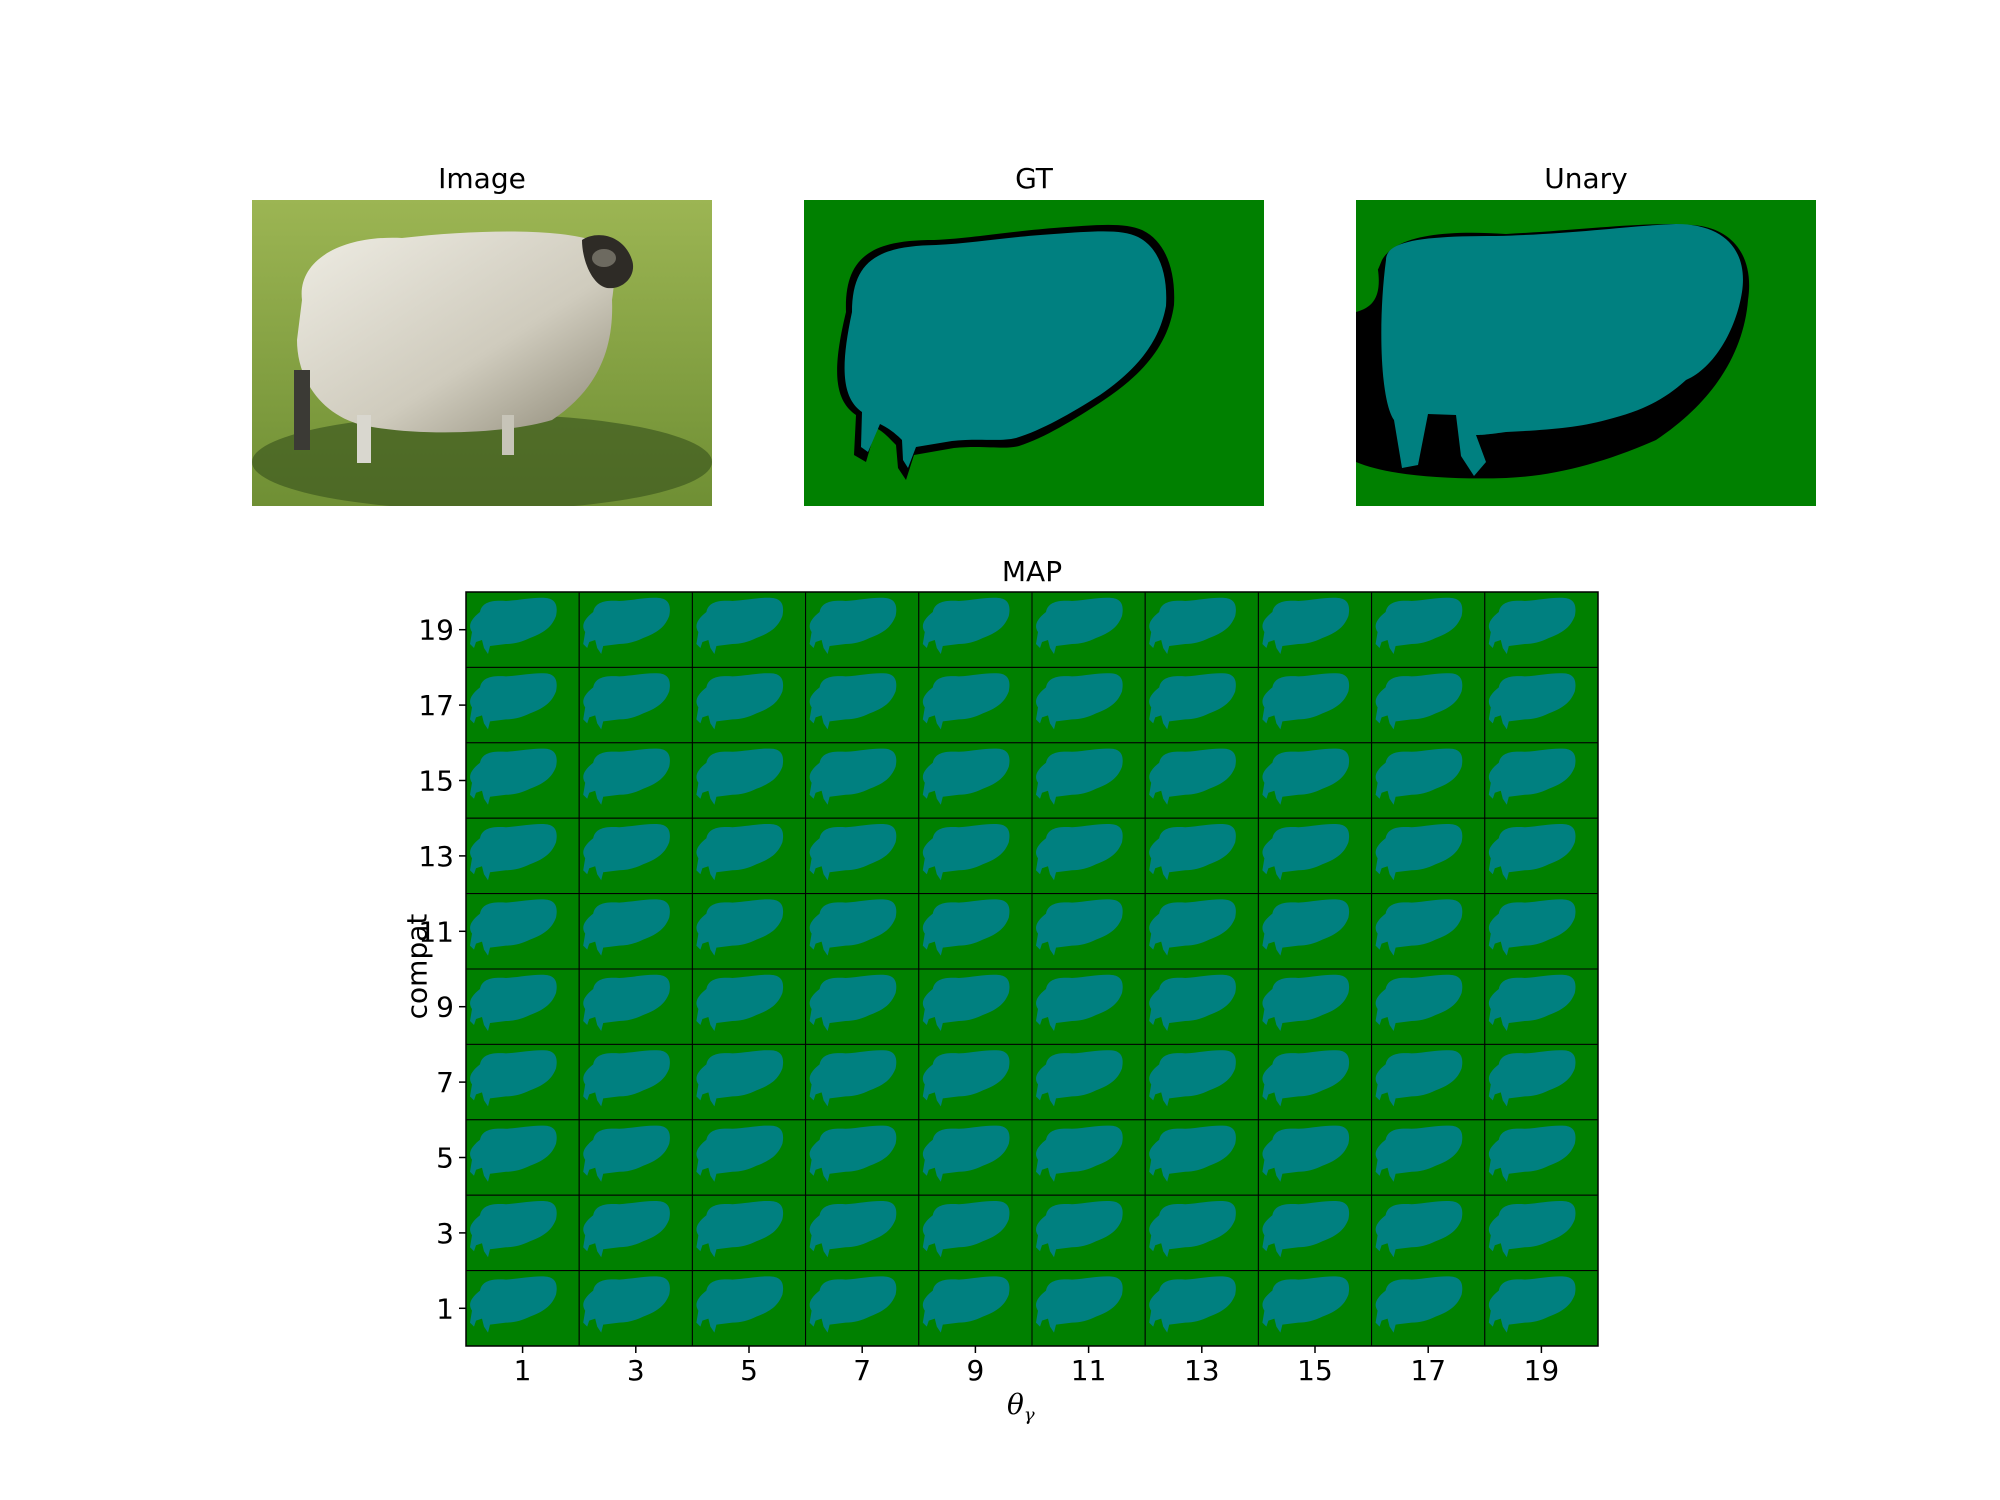 The height and width of the screenshot is (1500, 2000). I want to click on map-cell-r8-c4, so click(975, 1233).